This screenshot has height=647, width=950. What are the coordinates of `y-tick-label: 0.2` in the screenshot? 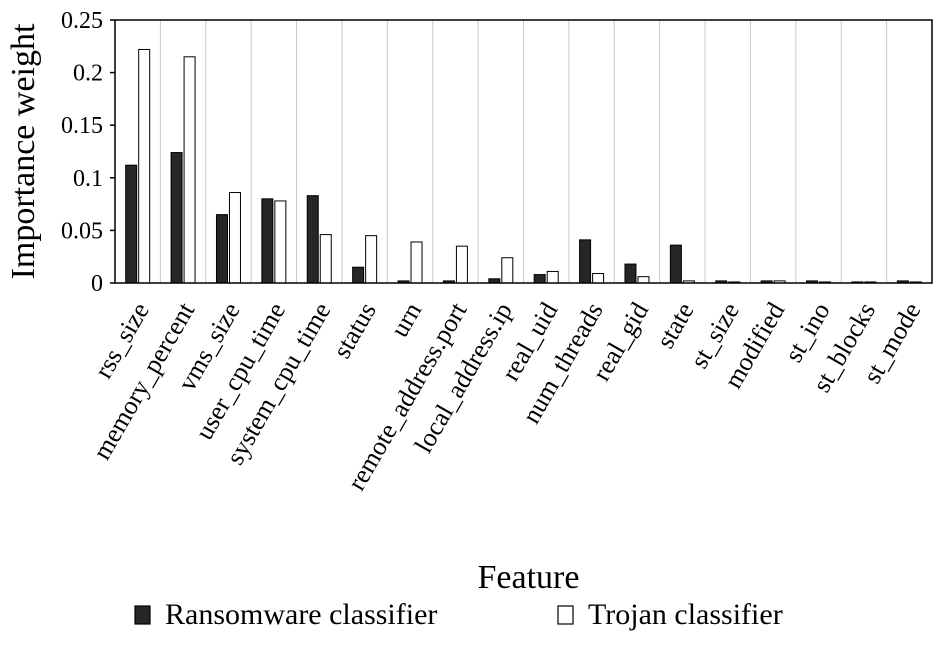 It's located at (88, 74).